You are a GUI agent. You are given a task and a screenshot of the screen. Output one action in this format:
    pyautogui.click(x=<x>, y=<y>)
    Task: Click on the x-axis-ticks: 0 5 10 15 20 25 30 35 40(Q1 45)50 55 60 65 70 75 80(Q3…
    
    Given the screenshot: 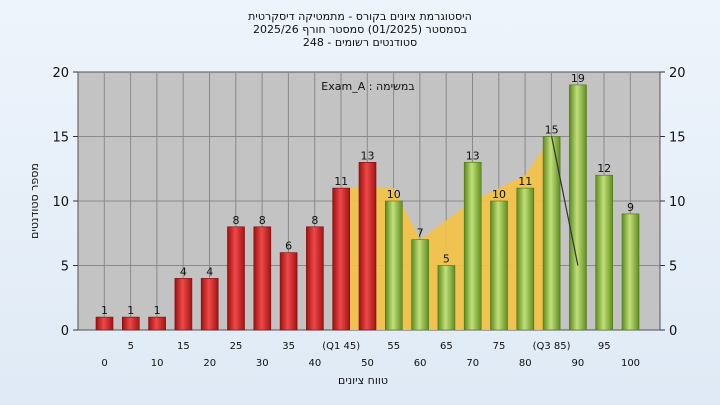 What is the action you would take?
    pyautogui.click(x=370, y=355)
    